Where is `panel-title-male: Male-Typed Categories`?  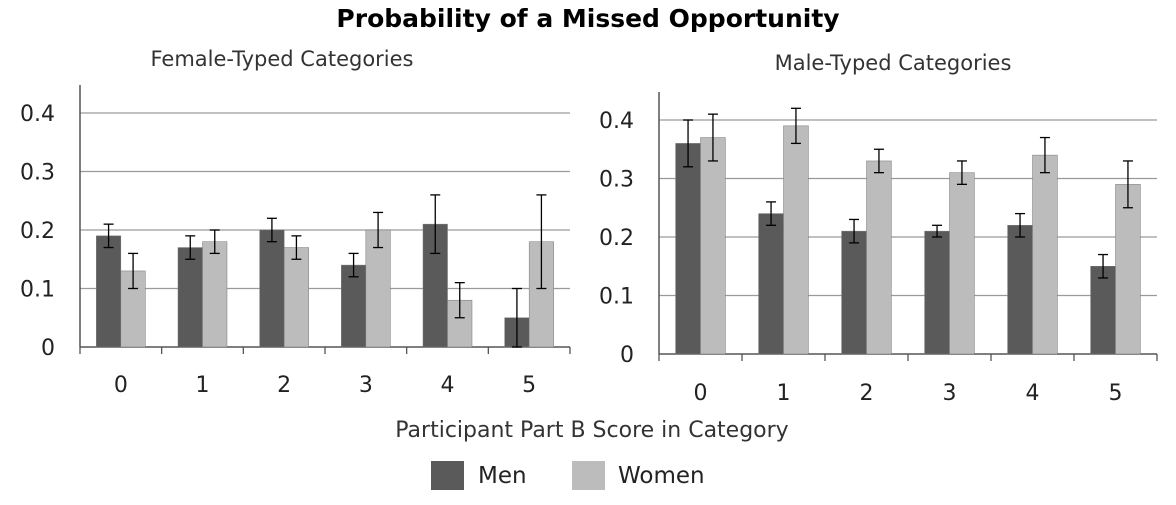
panel-title-male: Male-Typed Categories is located at coordinates (893, 63).